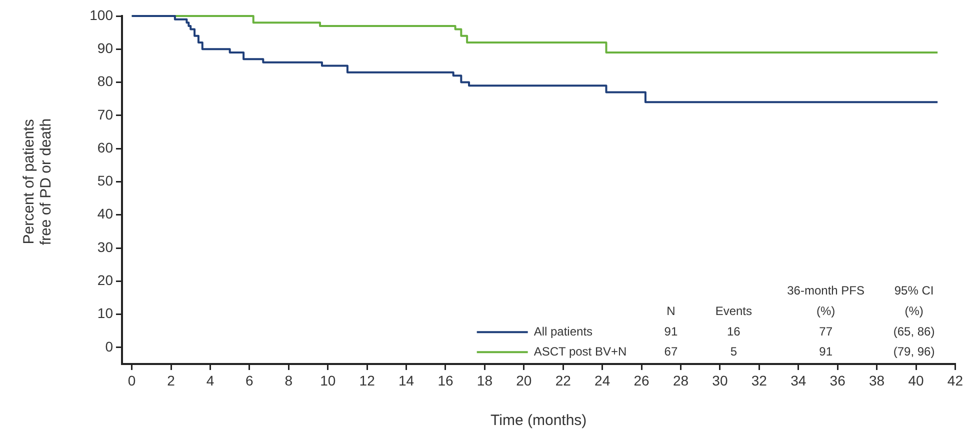 The image size is (966, 434). What do you see at coordinates (105, 180) in the screenshot?
I see `y-tick-label: 50` at bounding box center [105, 180].